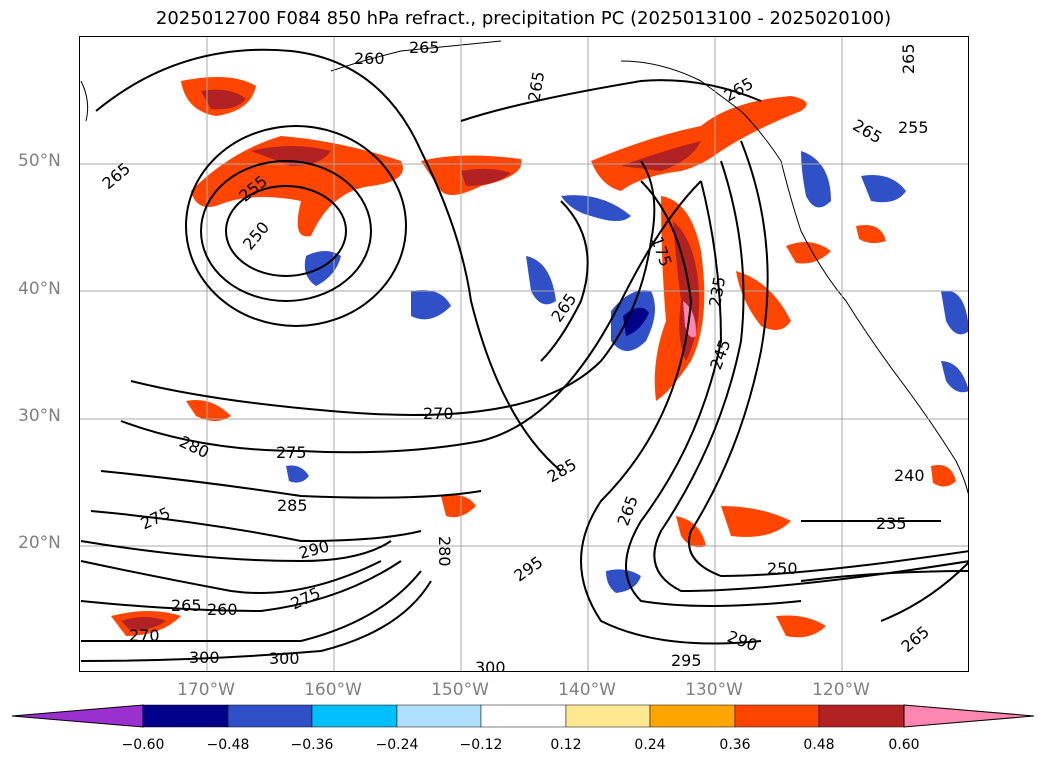 This screenshot has height=765, width=1047. Describe the element at coordinates (39, 161) in the screenshot. I see `lat-label-50n: 50°N` at that location.